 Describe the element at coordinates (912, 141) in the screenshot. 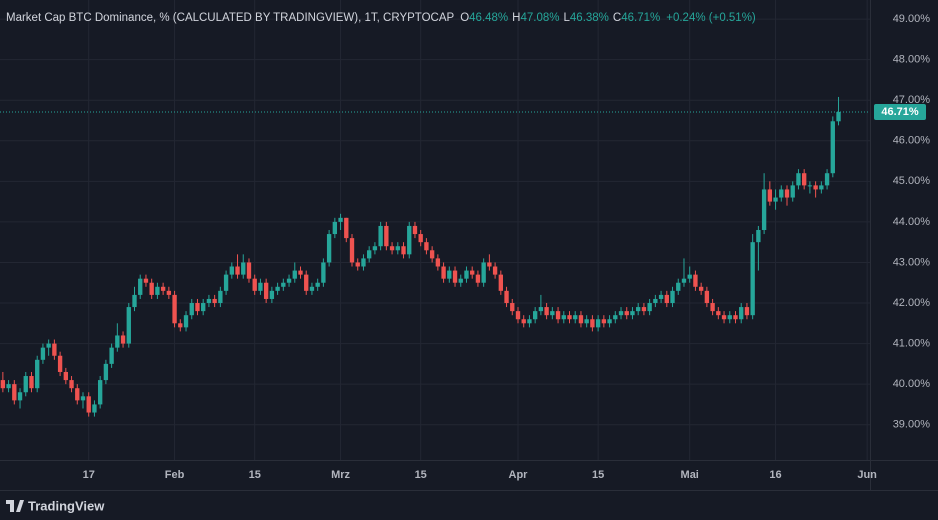

I see `y-tick-label: 46.00%` at that location.